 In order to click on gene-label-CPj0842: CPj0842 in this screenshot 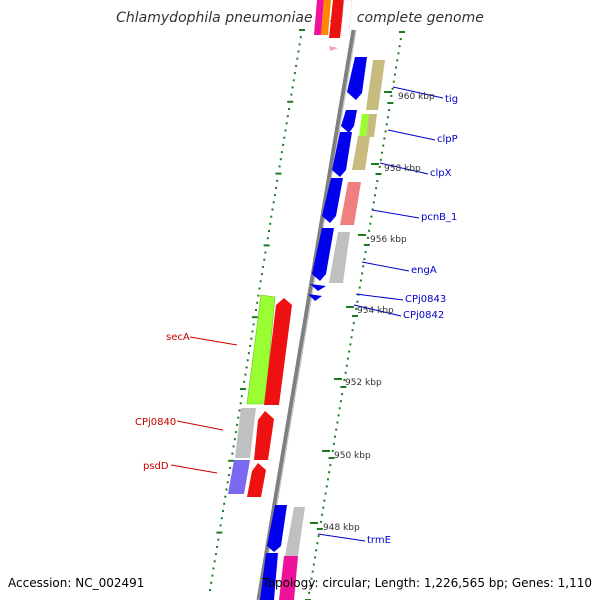, I will do `click(423, 315)`.